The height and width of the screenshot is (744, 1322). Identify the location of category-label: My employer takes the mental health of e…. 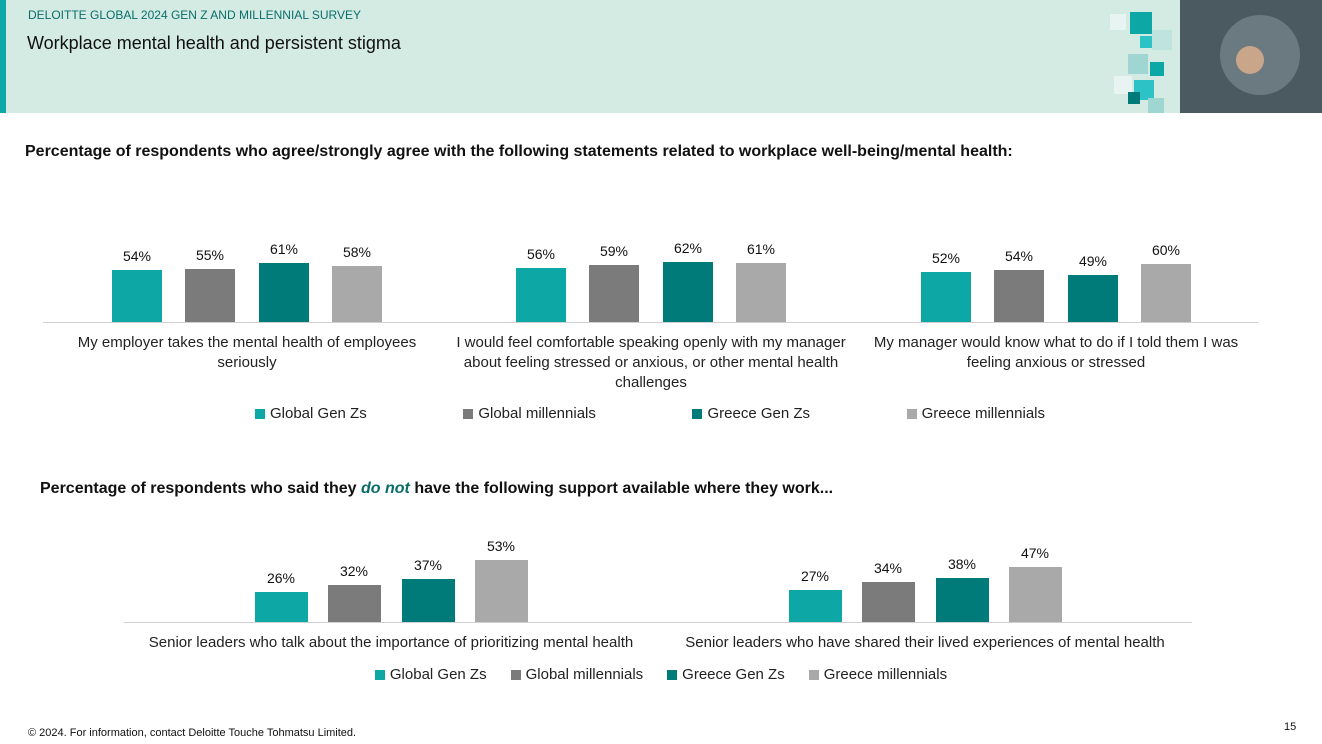
(247, 352).